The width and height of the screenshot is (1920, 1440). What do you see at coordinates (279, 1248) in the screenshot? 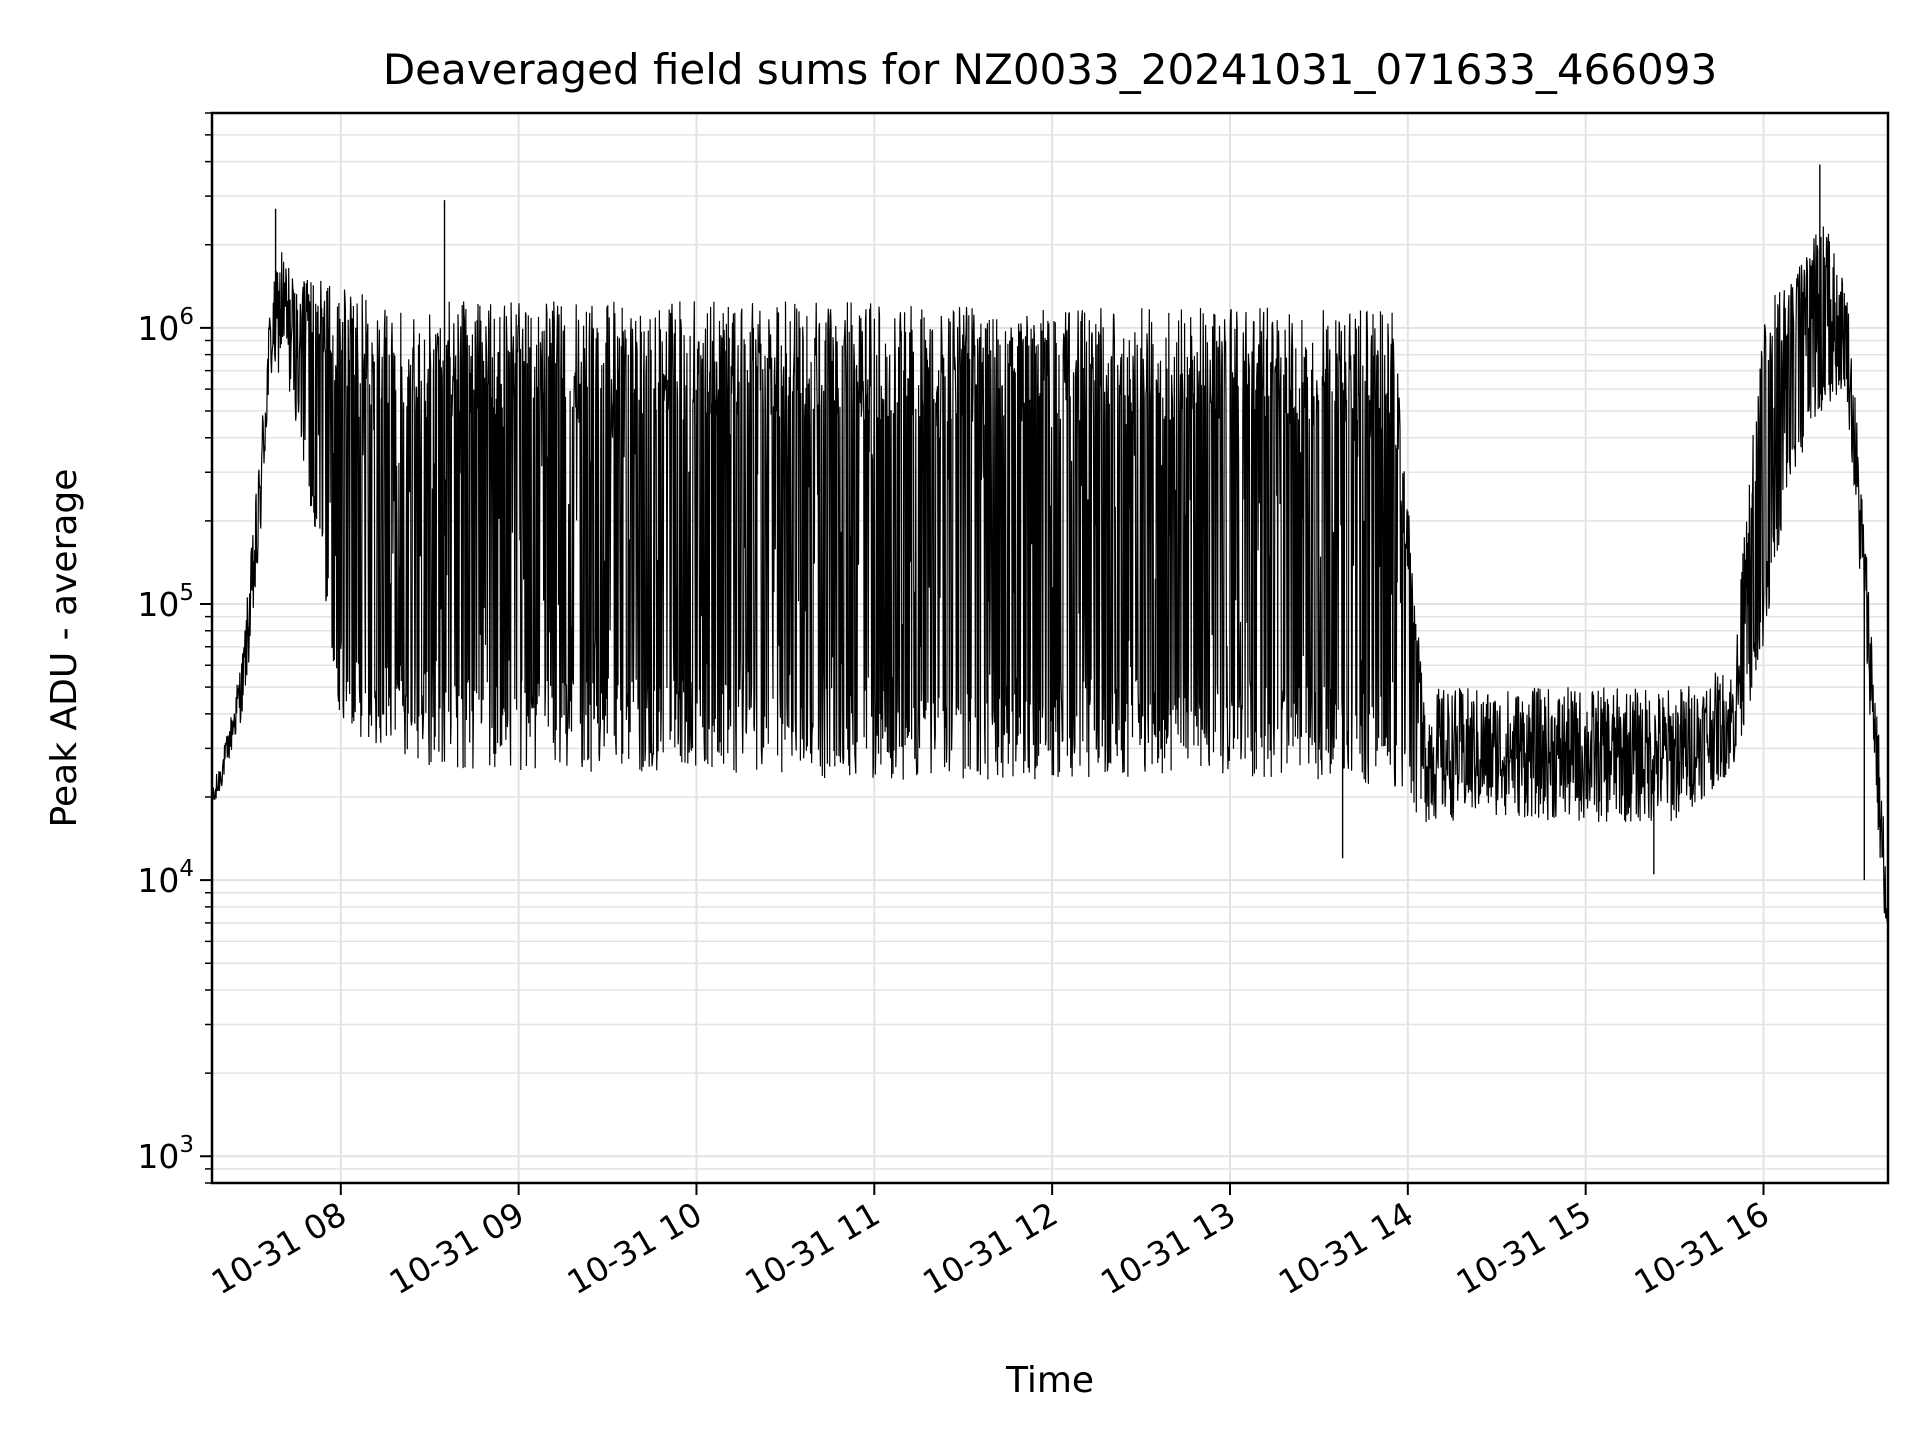
I see `x-tick-label: 10-31 08` at bounding box center [279, 1248].